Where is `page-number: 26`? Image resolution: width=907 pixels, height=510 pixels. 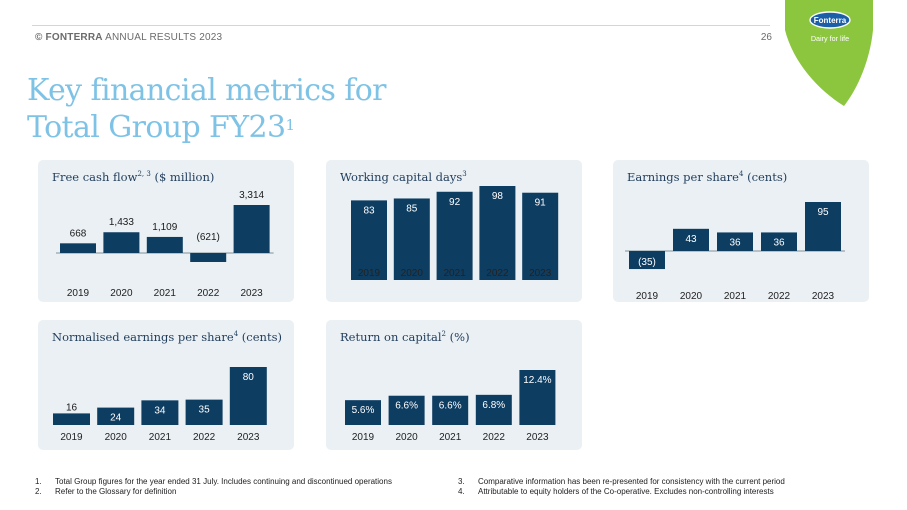
page-number: 26 is located at coordinates (766, 37).